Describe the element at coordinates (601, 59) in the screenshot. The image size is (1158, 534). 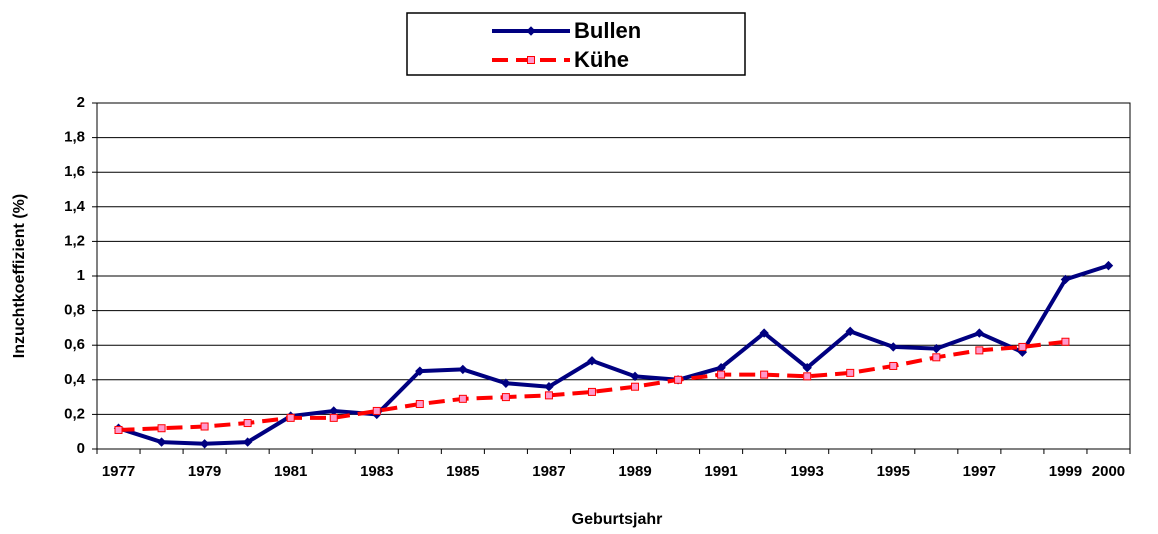
I see `legend-label: Kühe` at that location.